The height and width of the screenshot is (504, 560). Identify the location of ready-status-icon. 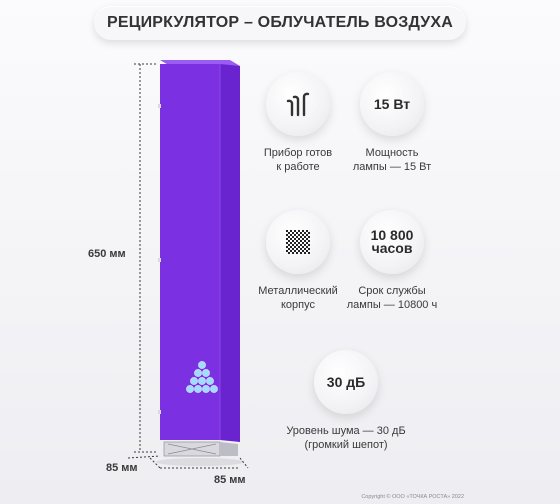
(298, 104).